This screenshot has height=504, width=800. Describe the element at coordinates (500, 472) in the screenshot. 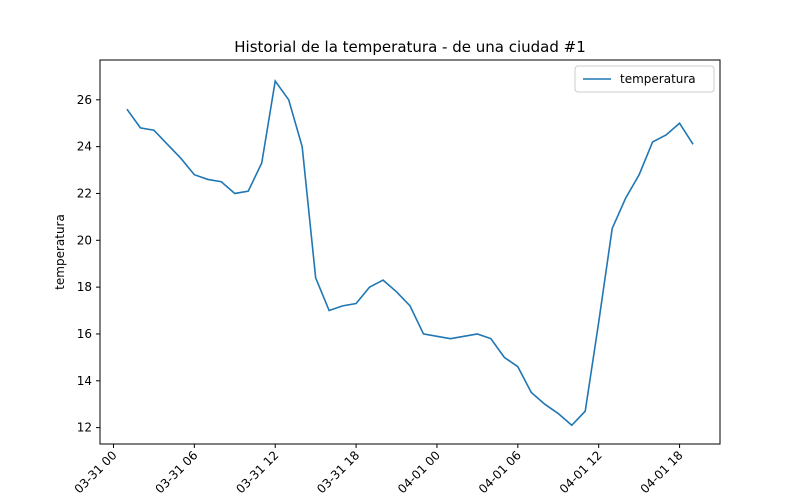

I see `x-tick-label: 04-01 06` at that location.